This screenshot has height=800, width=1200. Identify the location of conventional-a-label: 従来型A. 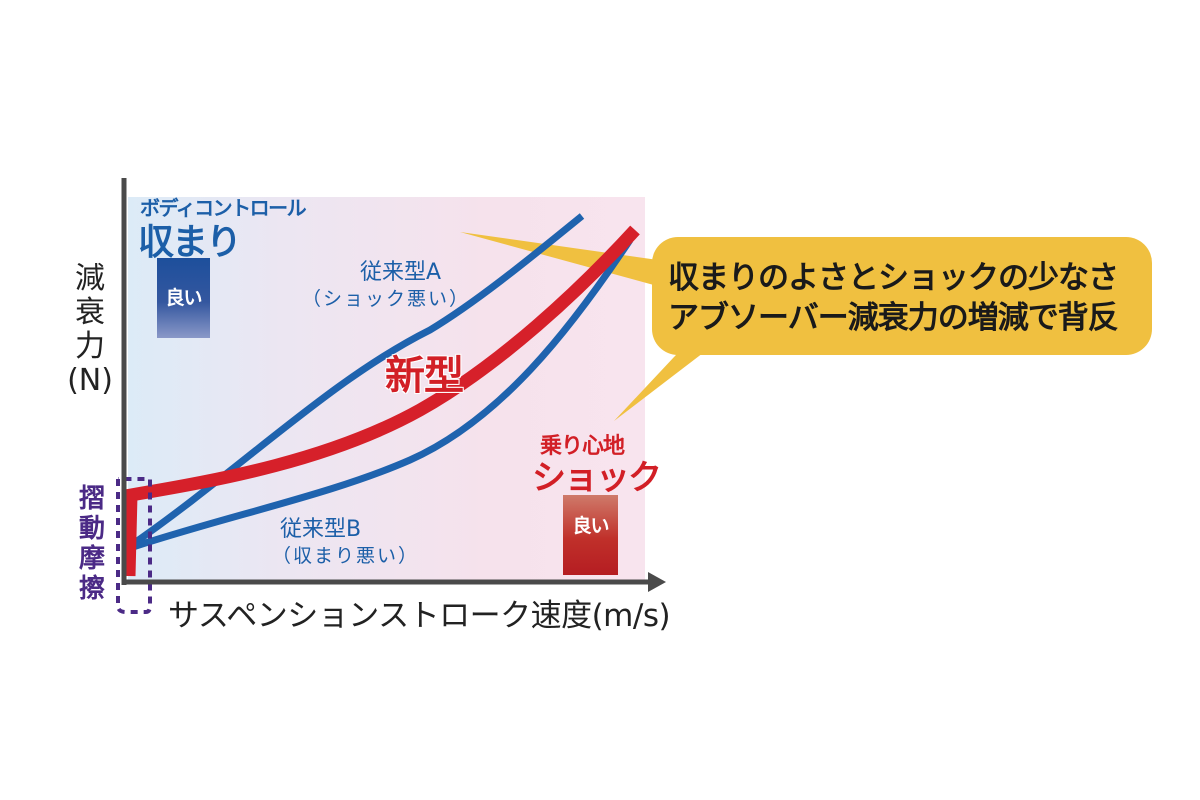
(401, 272).